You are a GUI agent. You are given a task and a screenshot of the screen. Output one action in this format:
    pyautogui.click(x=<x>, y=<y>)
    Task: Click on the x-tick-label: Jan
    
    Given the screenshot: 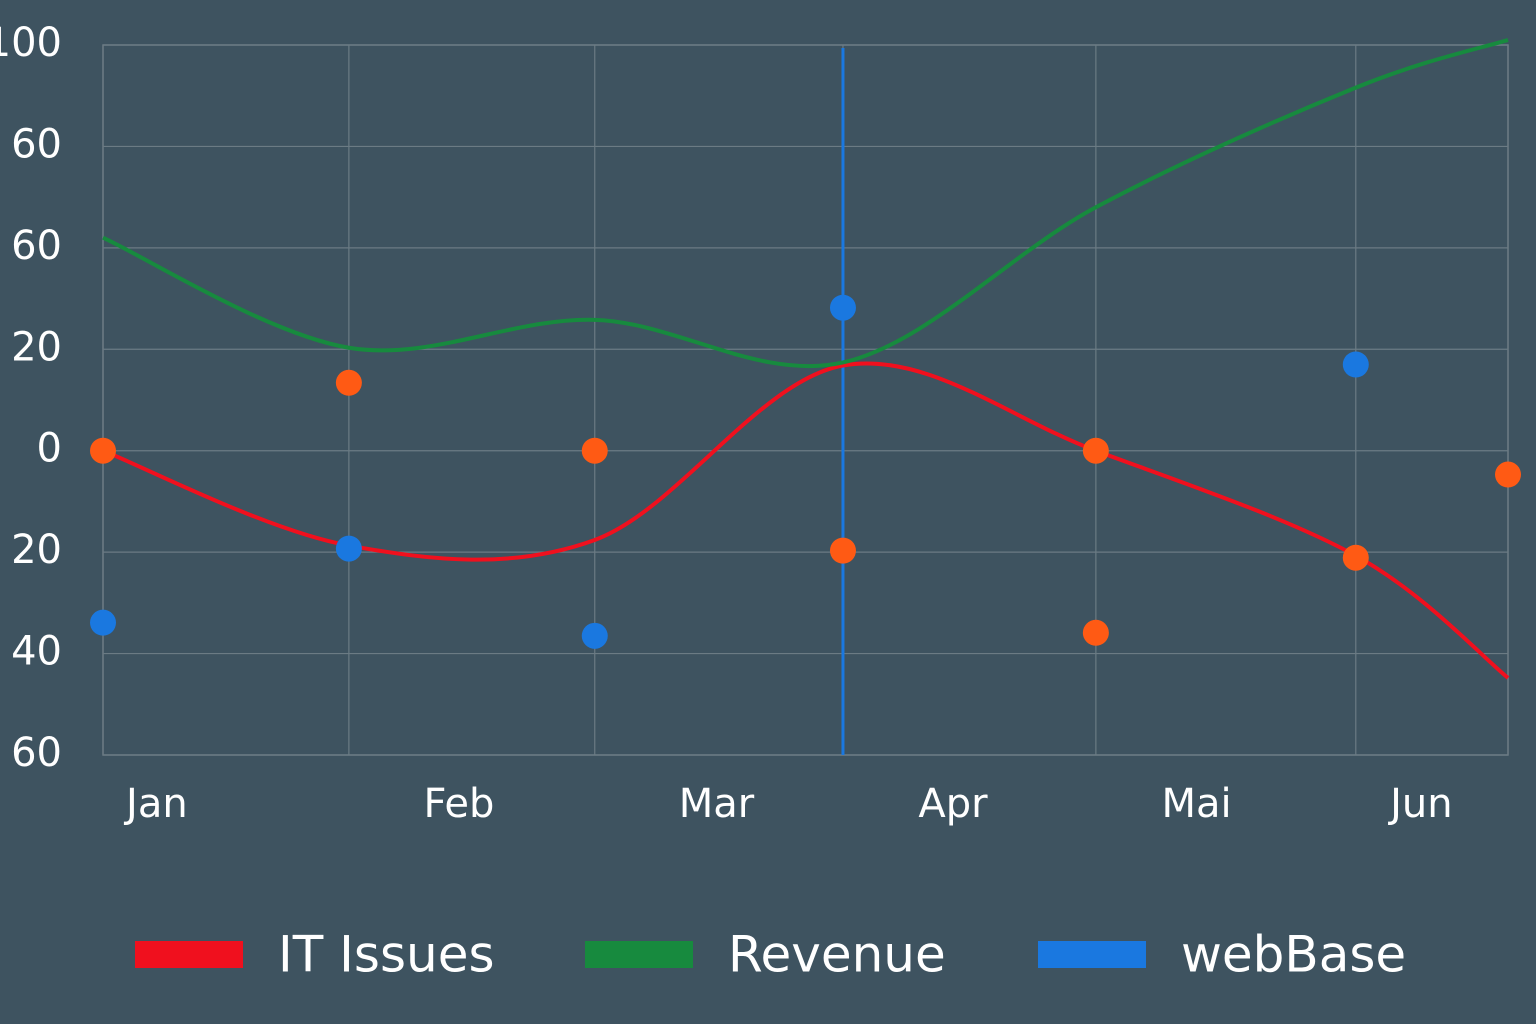 What is the action you would take?
    pyautogui.click(x=155, y=804)
    